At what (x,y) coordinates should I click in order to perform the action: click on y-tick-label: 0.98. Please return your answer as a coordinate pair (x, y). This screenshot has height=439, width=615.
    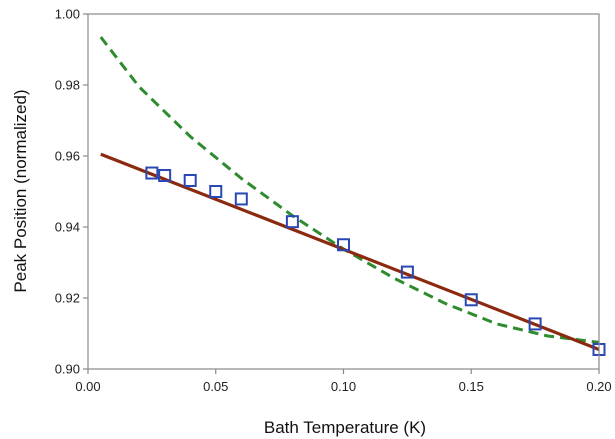
    Looking at the image, I should click on (67, 85).